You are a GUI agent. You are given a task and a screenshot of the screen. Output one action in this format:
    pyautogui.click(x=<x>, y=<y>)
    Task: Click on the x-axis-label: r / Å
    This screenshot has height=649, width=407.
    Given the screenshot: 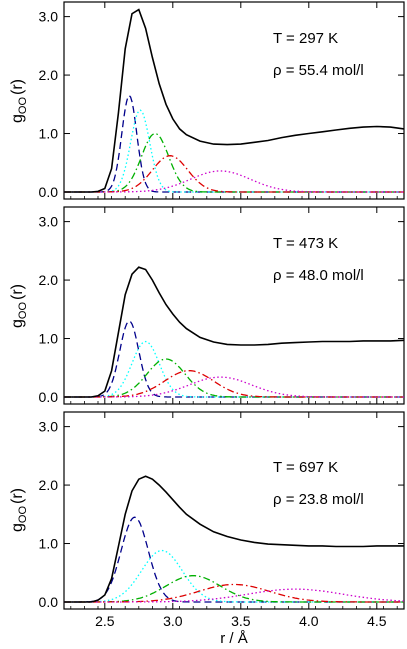 What is the action you would take?
    pyautogui.click(x=234, y=638)
    